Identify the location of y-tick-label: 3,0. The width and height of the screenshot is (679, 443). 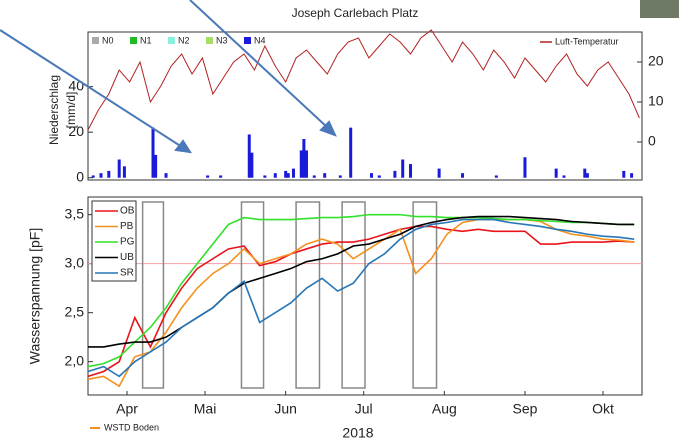
(75, 262).